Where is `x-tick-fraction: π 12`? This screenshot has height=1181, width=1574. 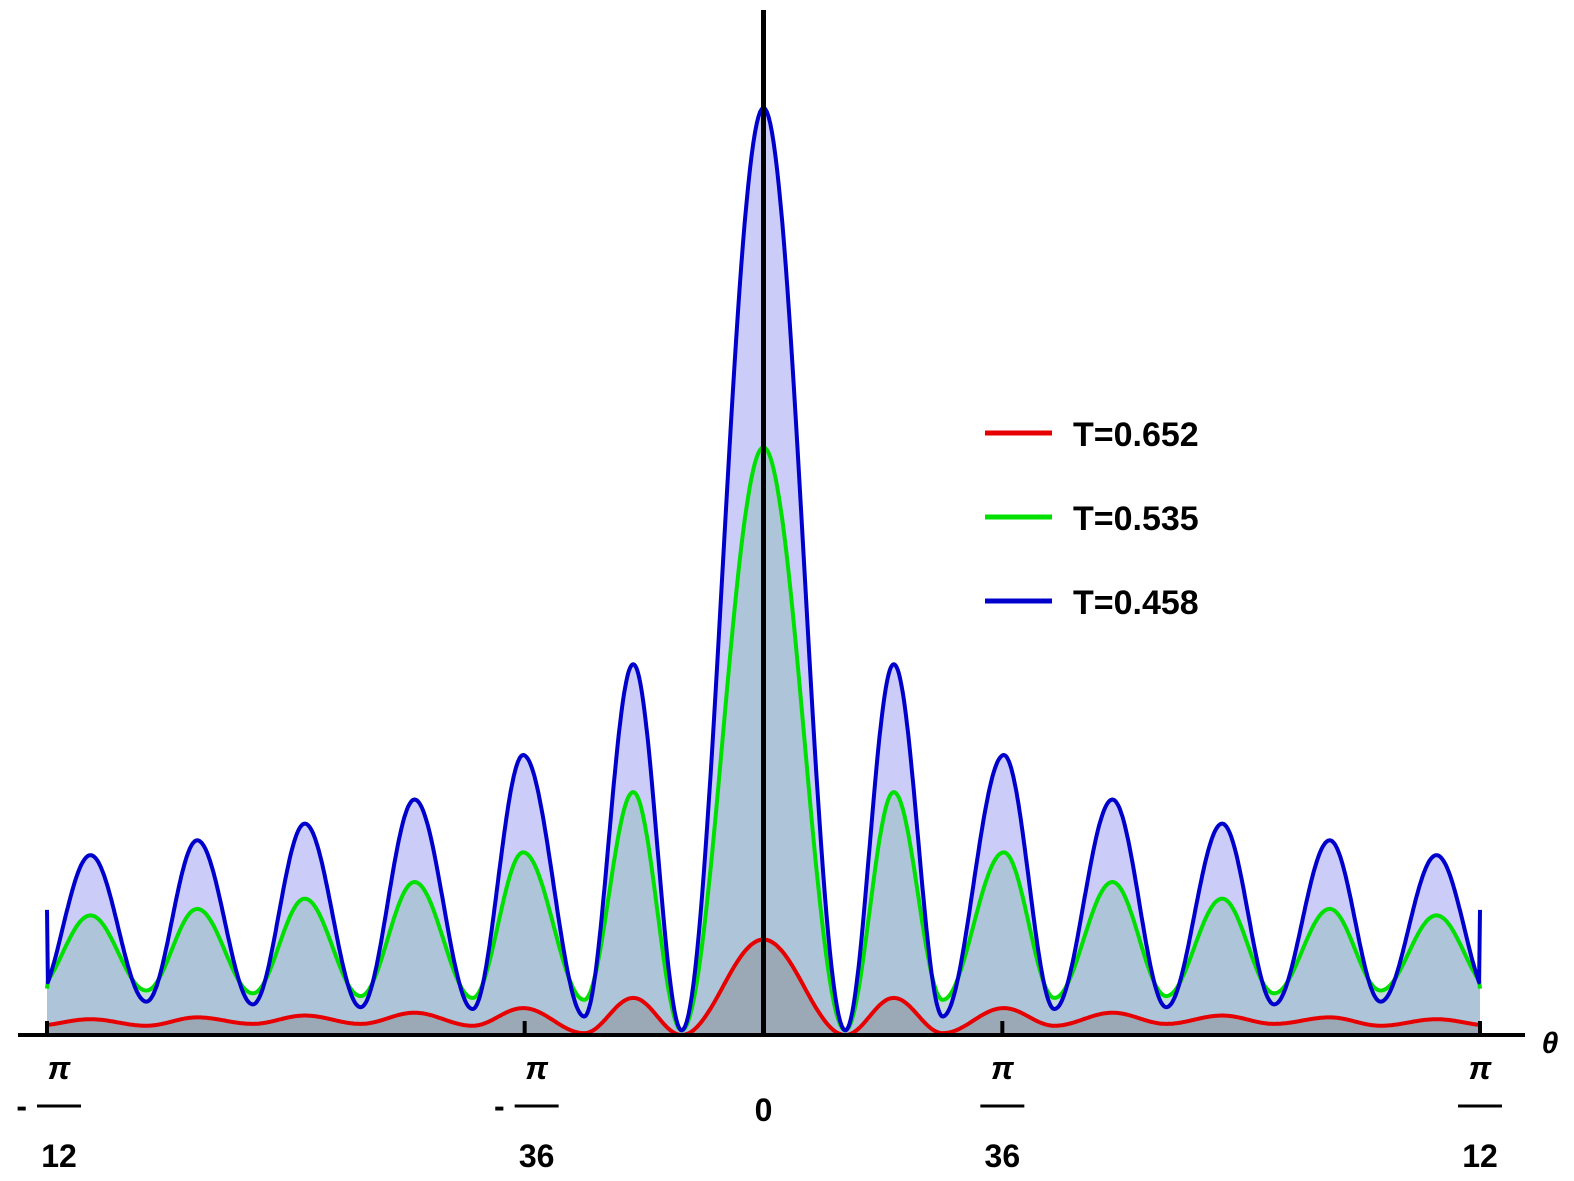
x-tick-fraction: π 12 is located at coordinates (1480, 1112).